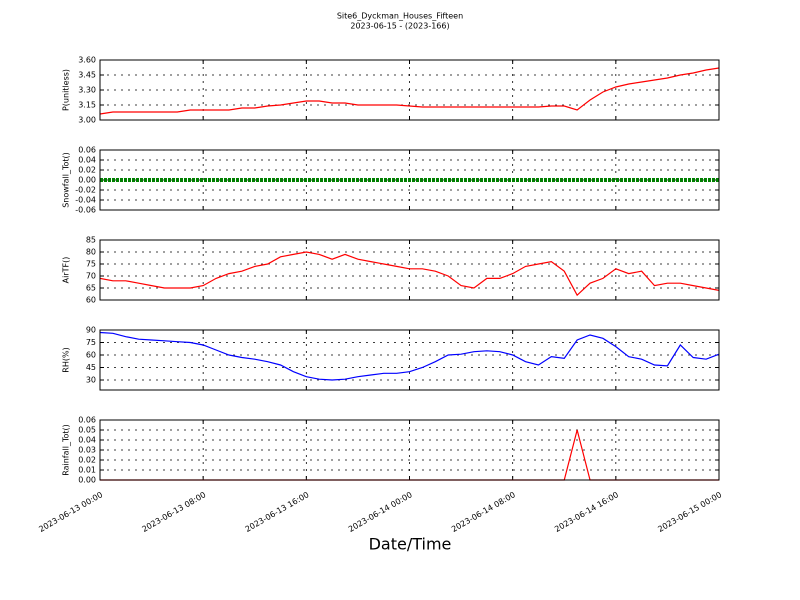 Image resolution: width=800 pixels, height=600 pixels. Describe the element at coordinates (85, 200) in the screenshot. I see `y-tick-label: -0.04` at that location.